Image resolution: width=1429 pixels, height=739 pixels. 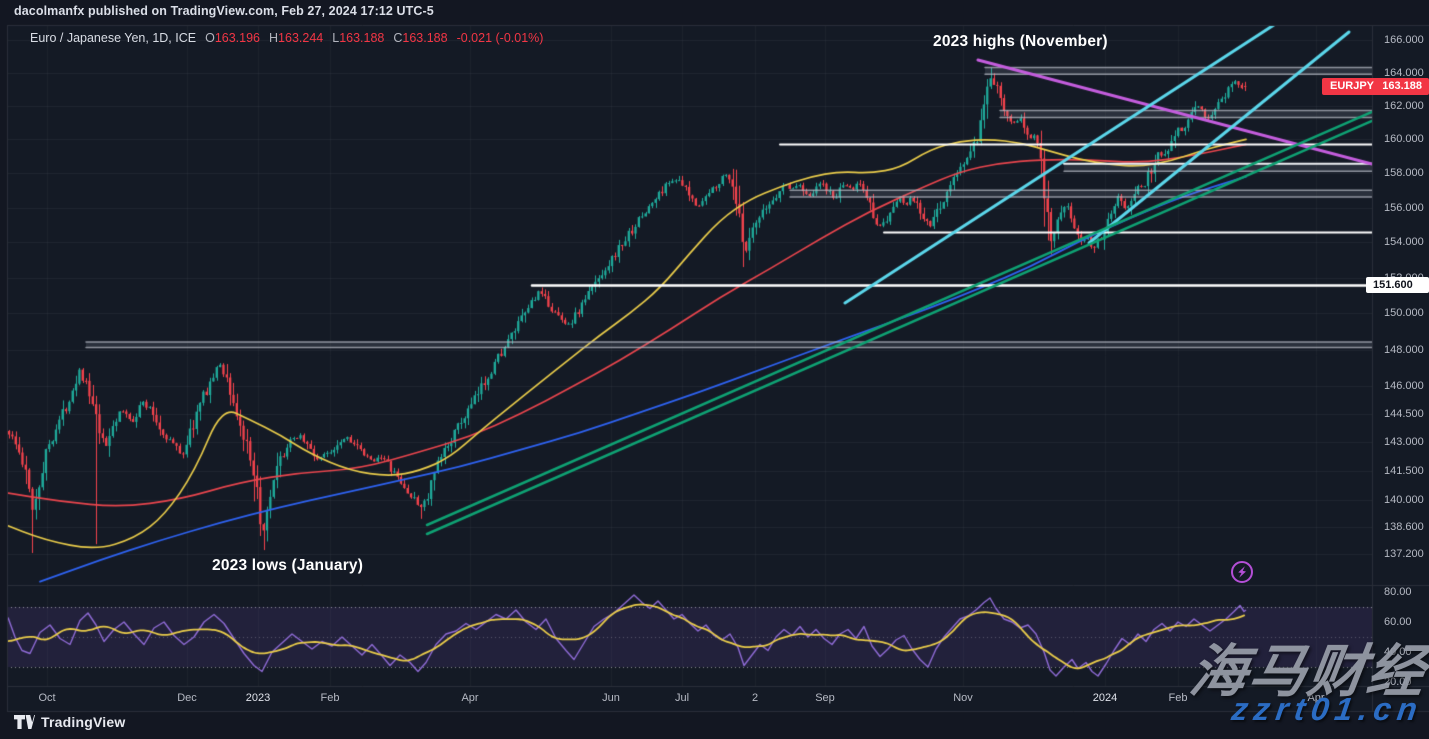 I want to click on price-tick-label: 156.000, so click(x=1404, y=207).